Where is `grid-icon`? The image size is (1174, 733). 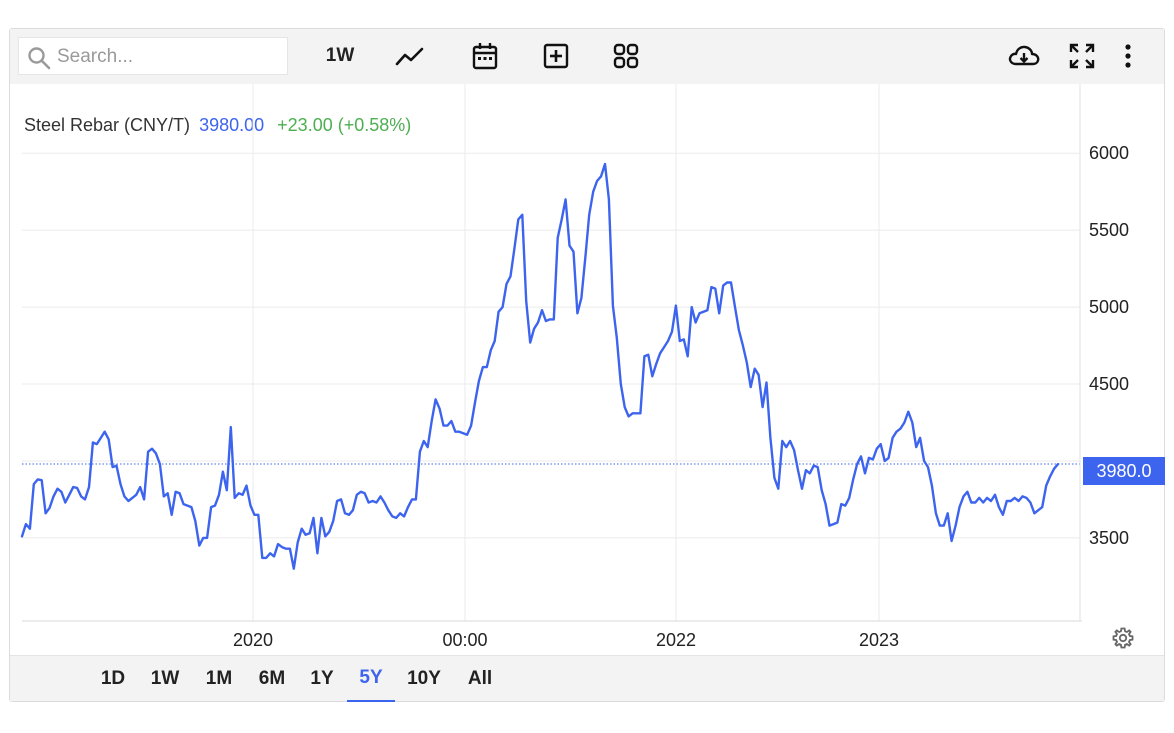 grid-icon is located at coordinates (626, 56).